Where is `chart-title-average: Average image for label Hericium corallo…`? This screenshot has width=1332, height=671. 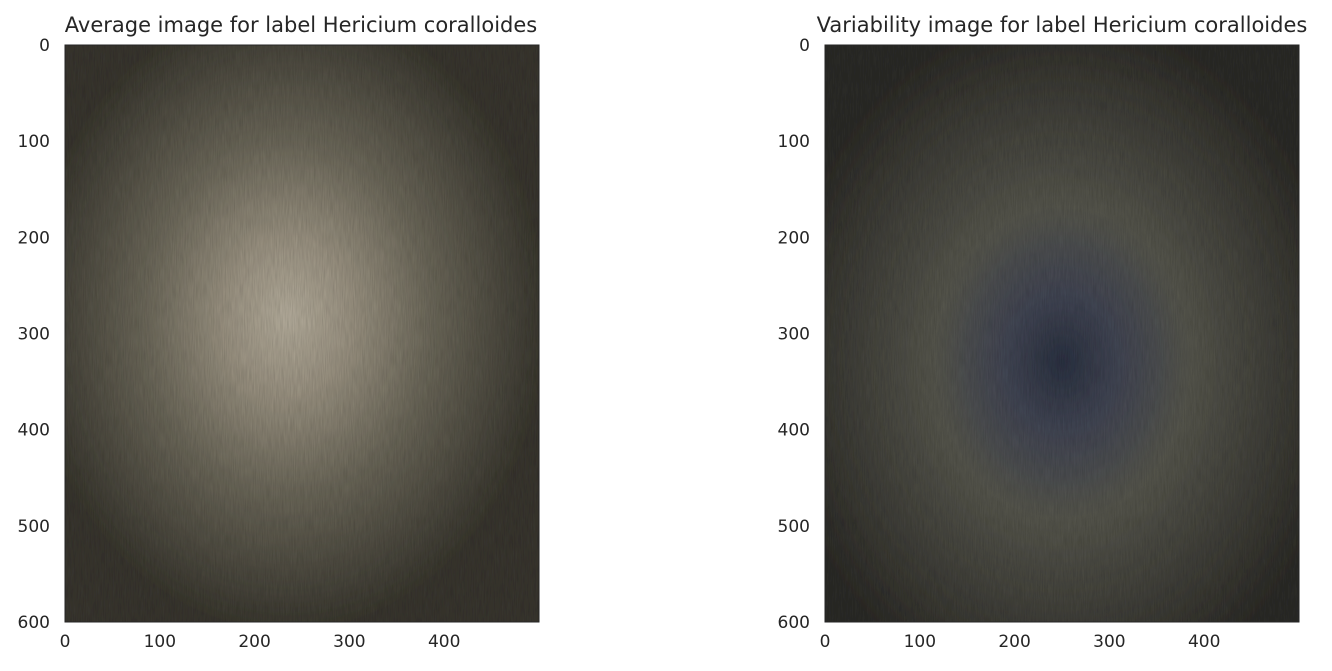
chart-title-average: Average image for label Hericium corallo… is located at coordinates (301, 25).